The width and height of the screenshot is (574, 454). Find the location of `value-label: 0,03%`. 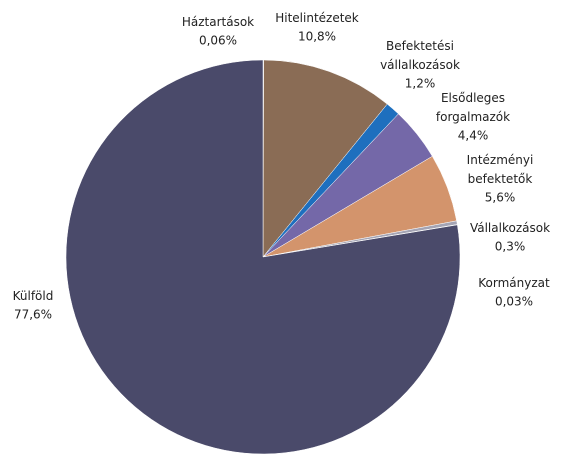

value-label: 0,03% is located at coordinates (514, 302).